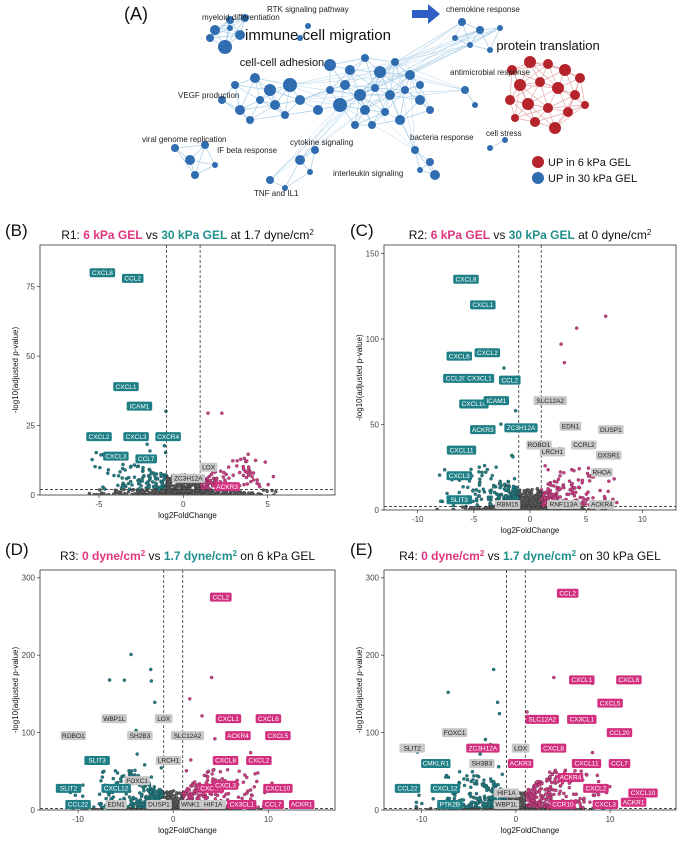  What do you see at coordinates (187, 690) in the screenshot?
I see `plot-frame` at bounding box center [187, 690].